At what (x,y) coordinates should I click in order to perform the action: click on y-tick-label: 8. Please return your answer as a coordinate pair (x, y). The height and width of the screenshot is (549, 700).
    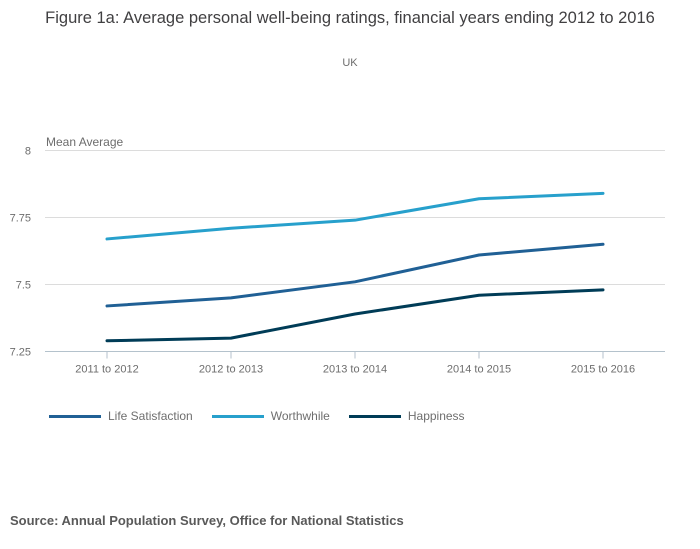
    Looking at the image, I should click on (28, 152).